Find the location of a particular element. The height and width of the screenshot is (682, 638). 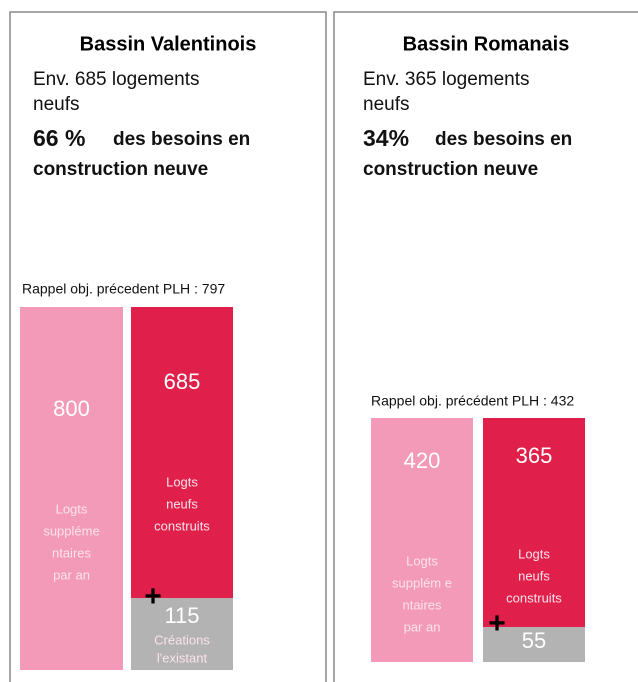

reminder: Rappel obj. précedent PLH : 797 is located at coordinates (123, 289).